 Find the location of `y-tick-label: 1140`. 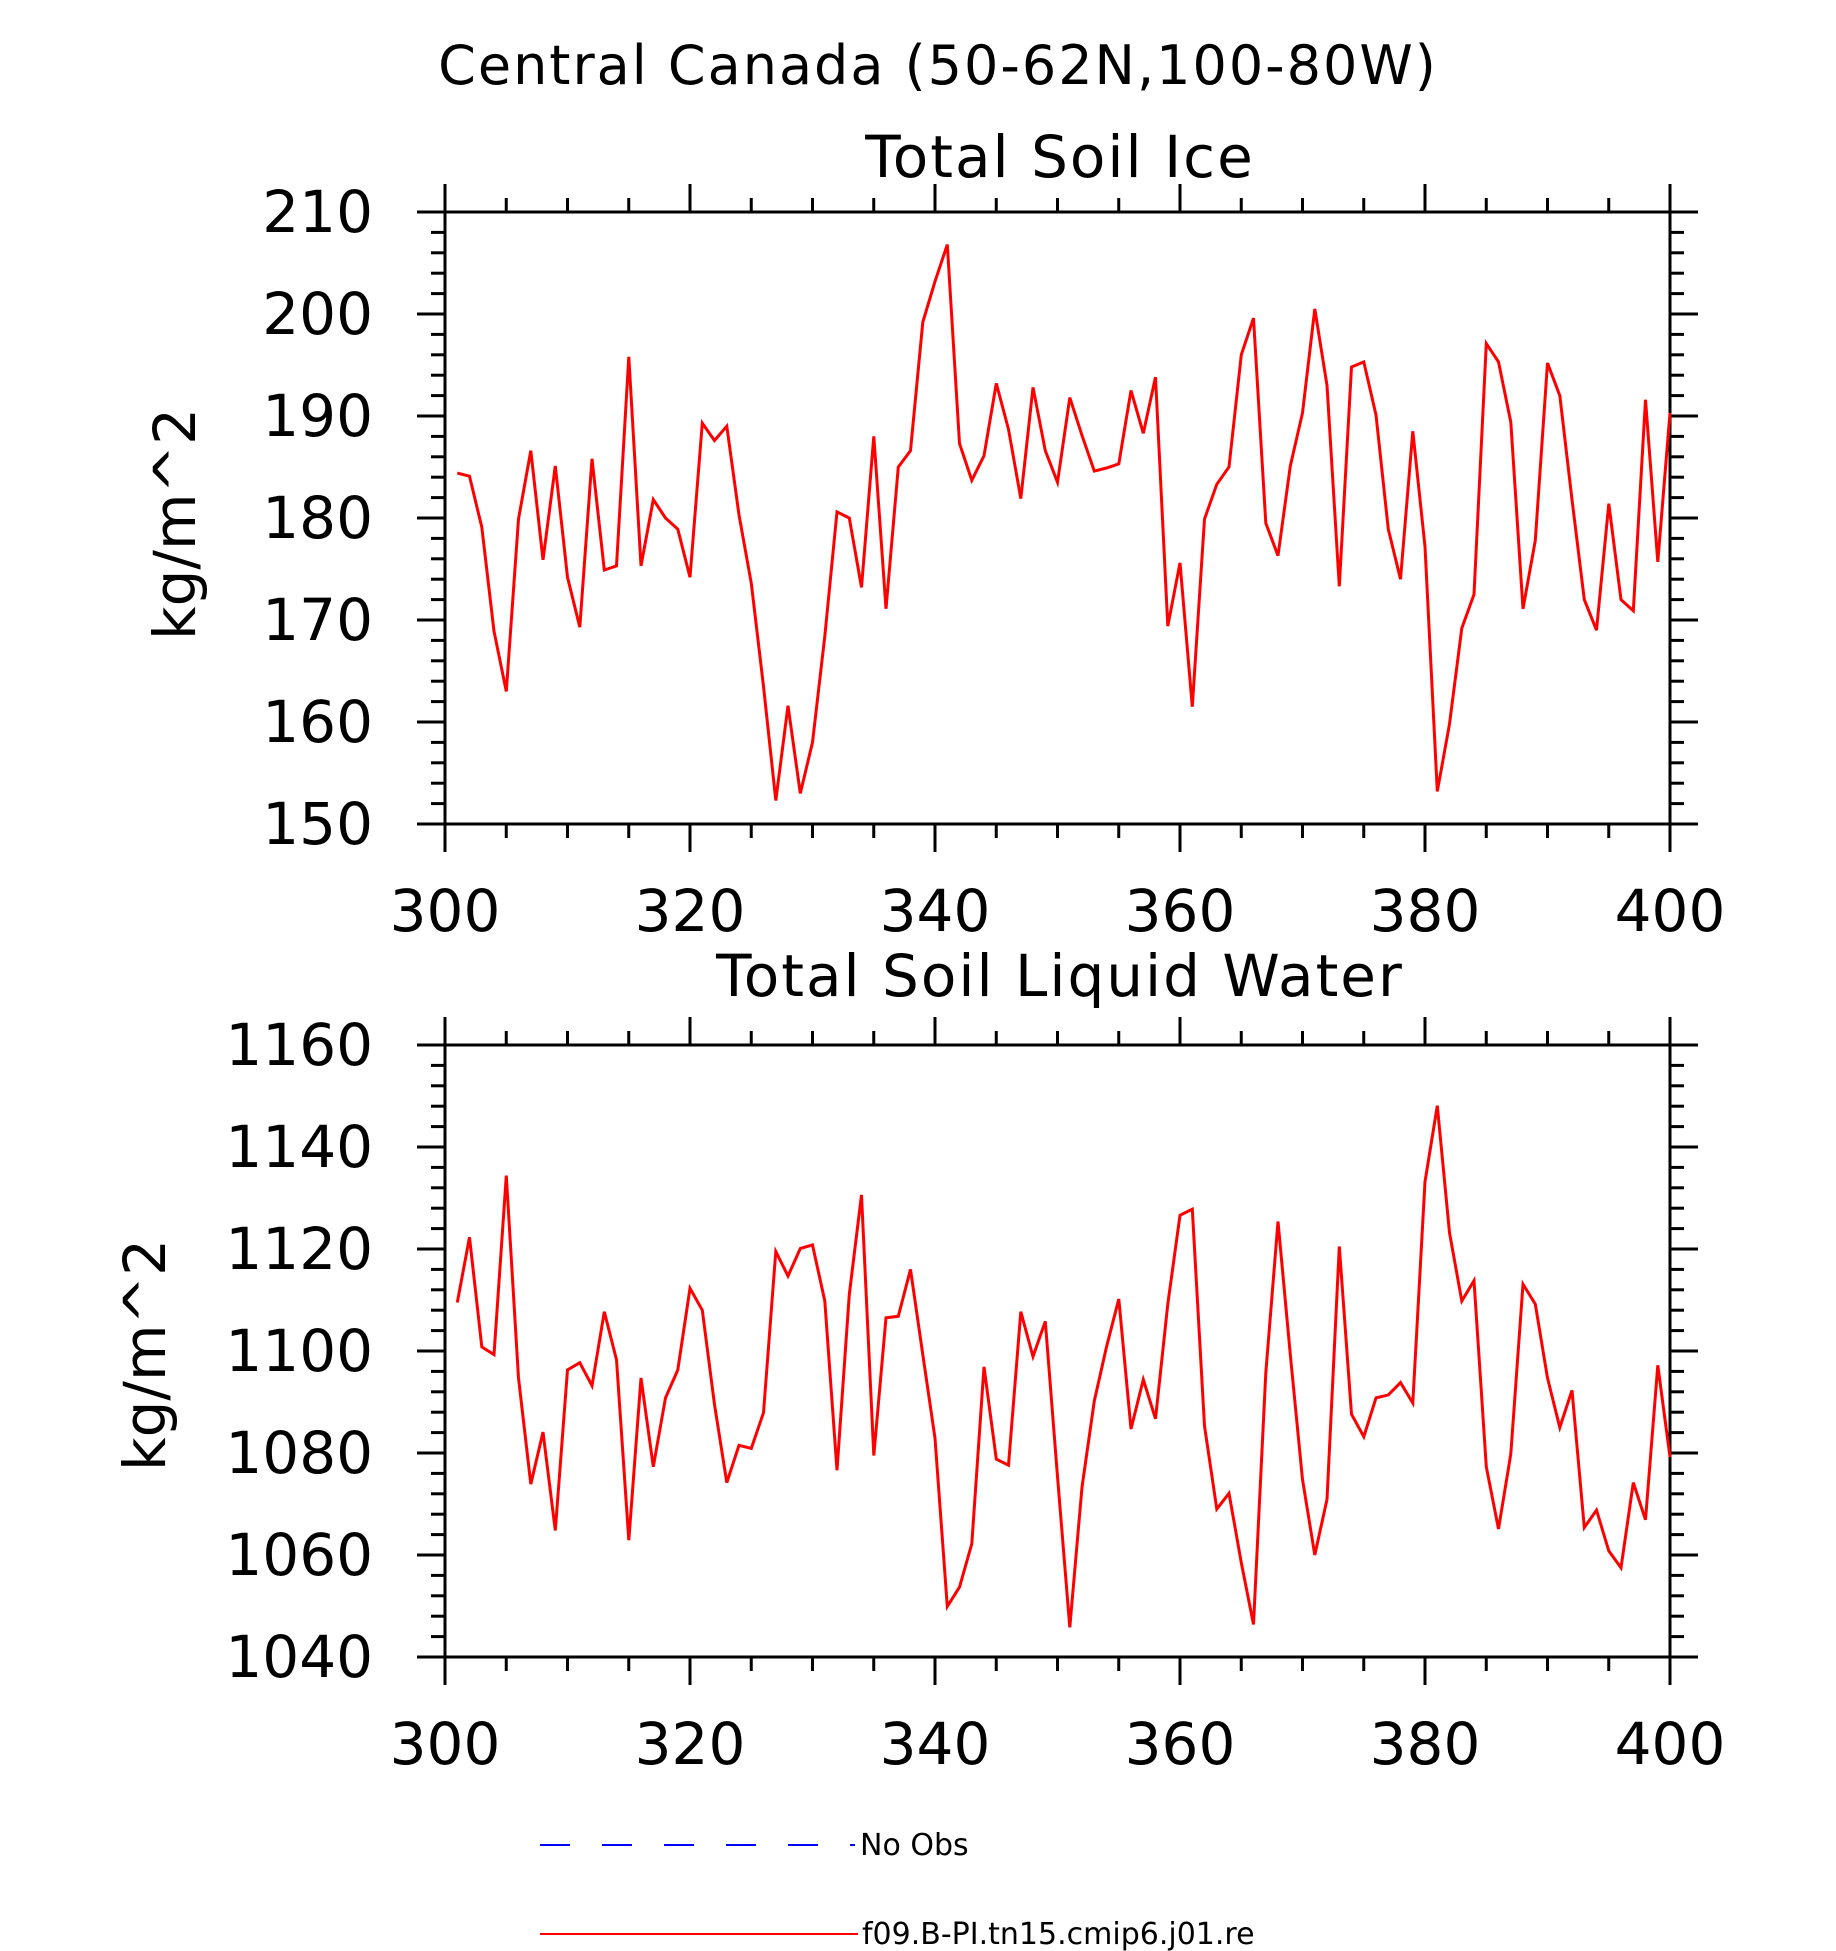

y-tick-label: 1140 is located at coordinates (299, 1147).